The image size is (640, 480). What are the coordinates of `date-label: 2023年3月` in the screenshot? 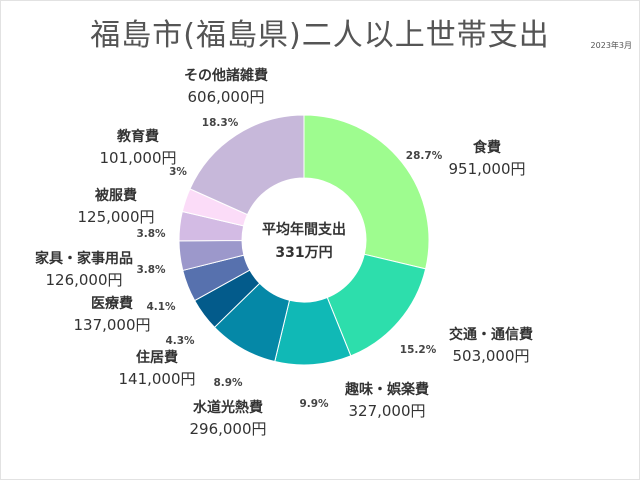 It's located at (611, 45).